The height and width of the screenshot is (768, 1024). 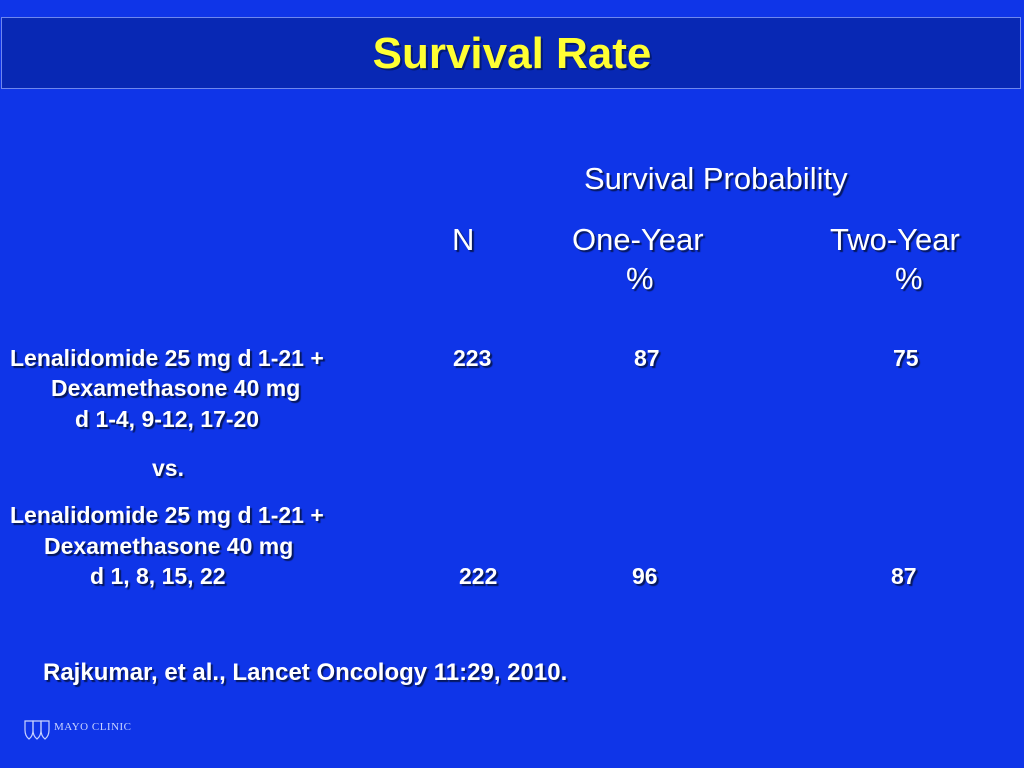 I want to click on arm1-one-year: 87, so click(x=647, y=358).